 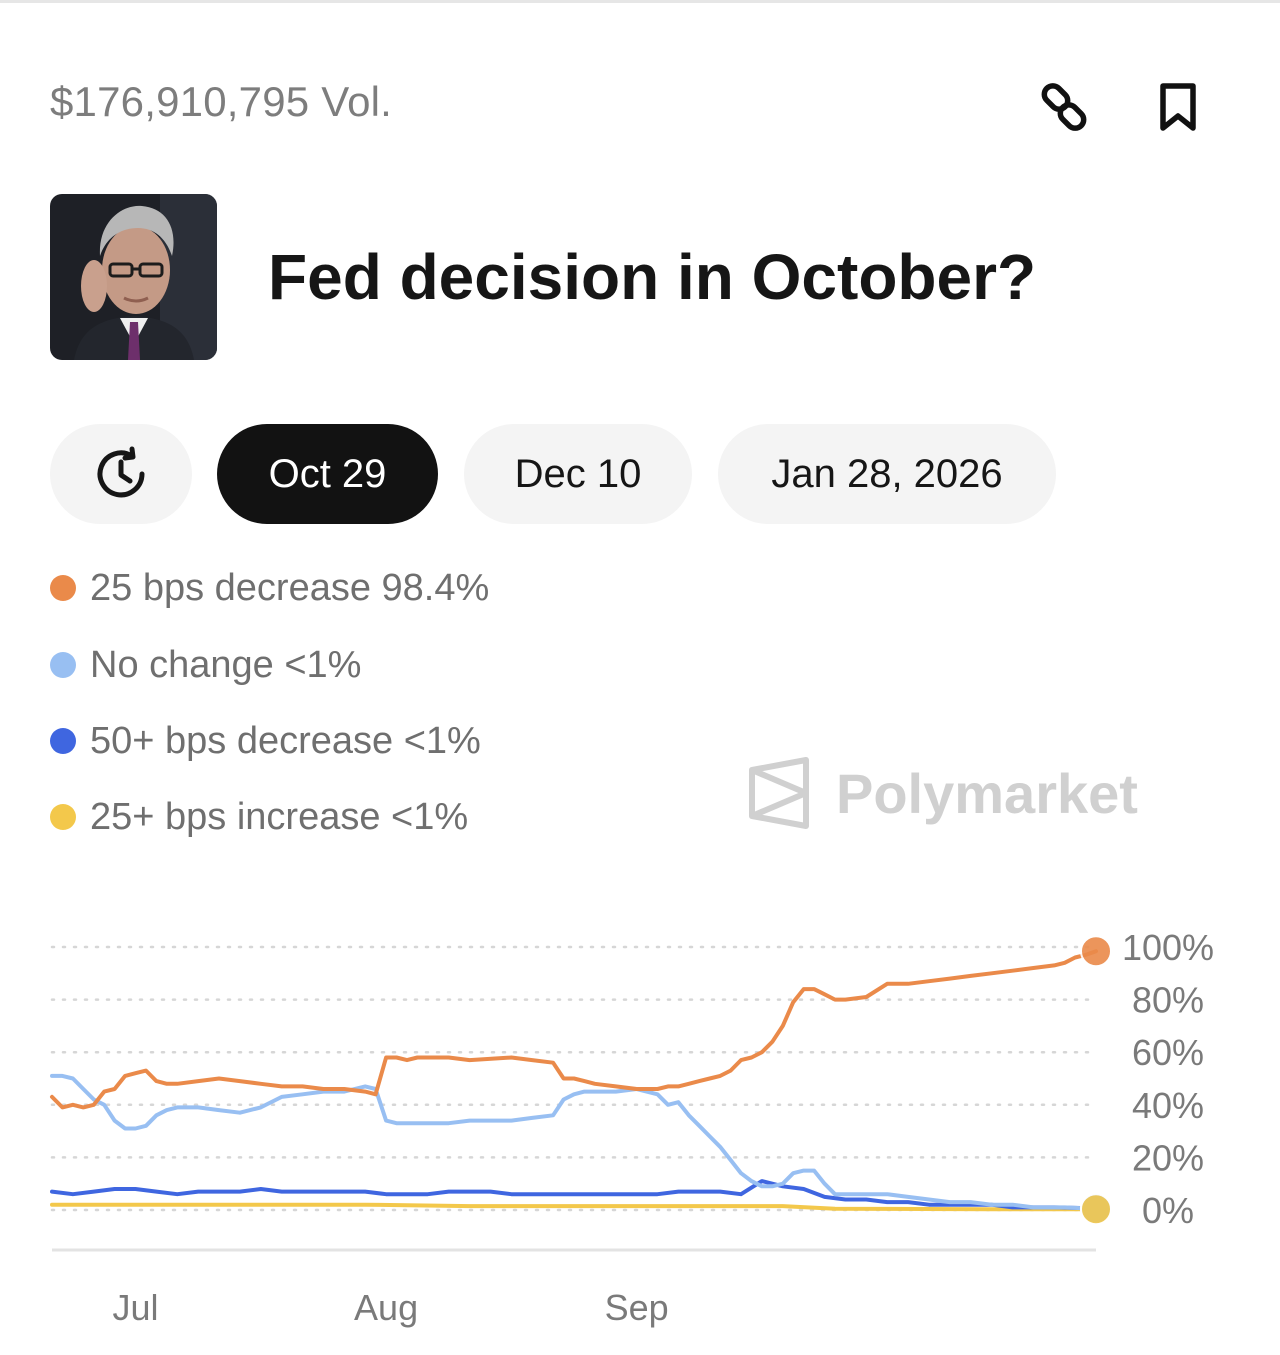 I want to click on watermark-text: Polymarket, so click(x=987, y=793).